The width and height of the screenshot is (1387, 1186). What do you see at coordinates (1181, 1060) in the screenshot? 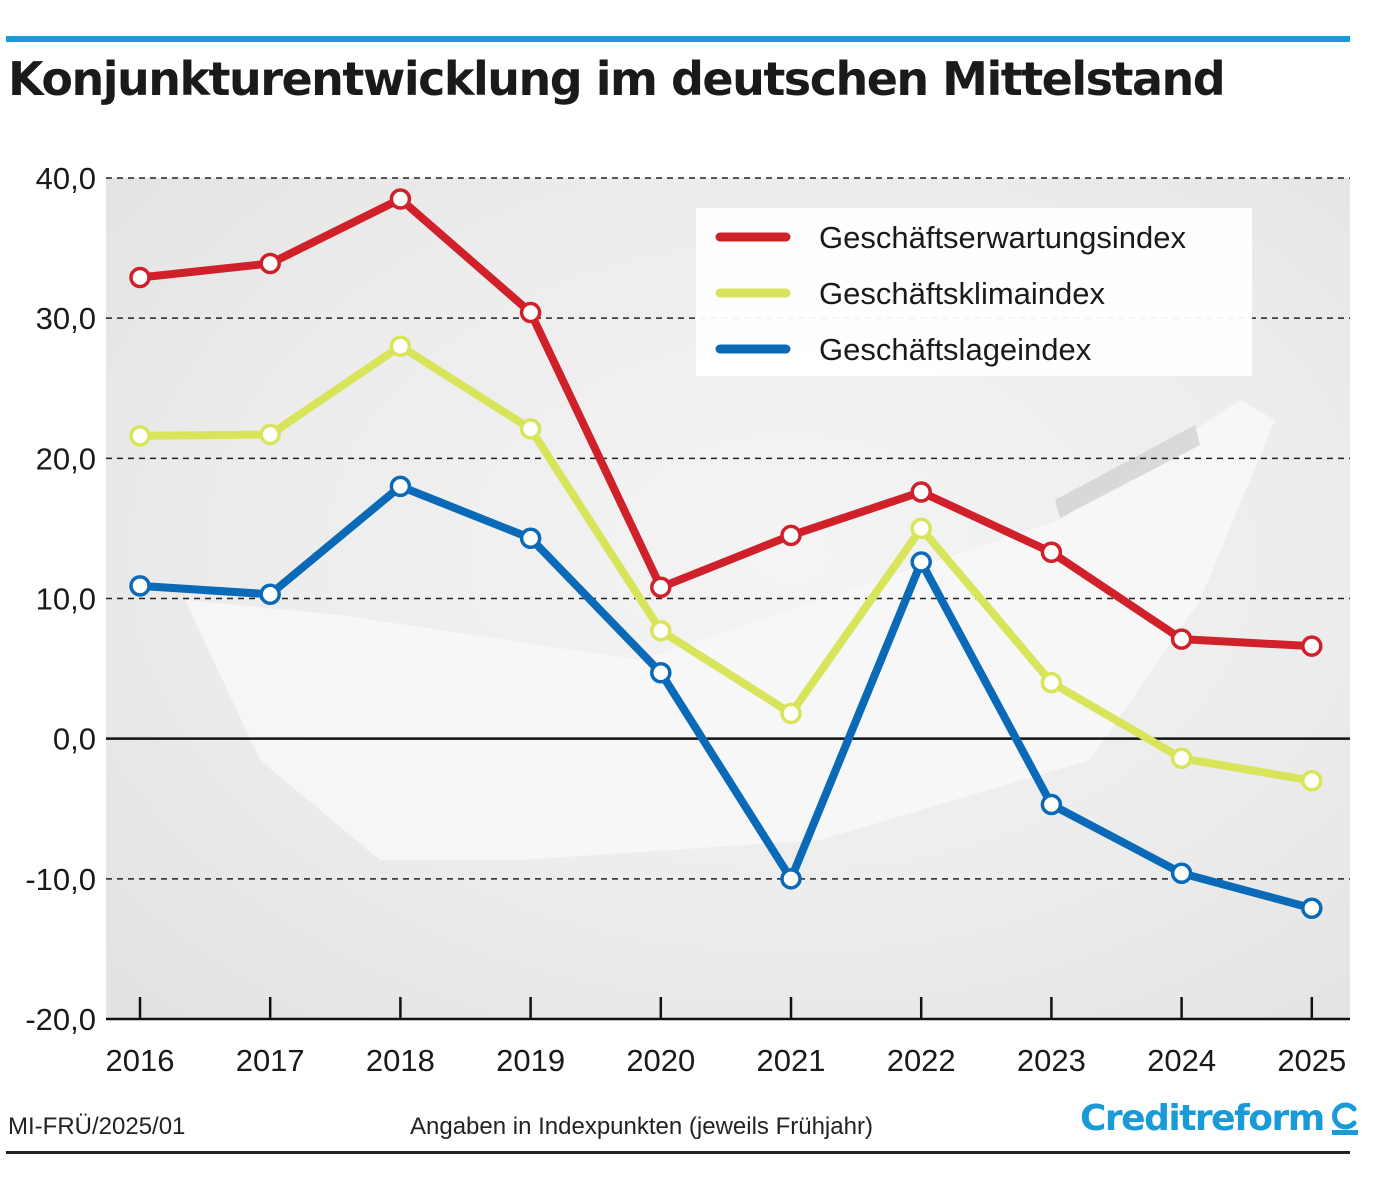
I see `x-tick-label: 2024` at bounding box center [1181, 1060].